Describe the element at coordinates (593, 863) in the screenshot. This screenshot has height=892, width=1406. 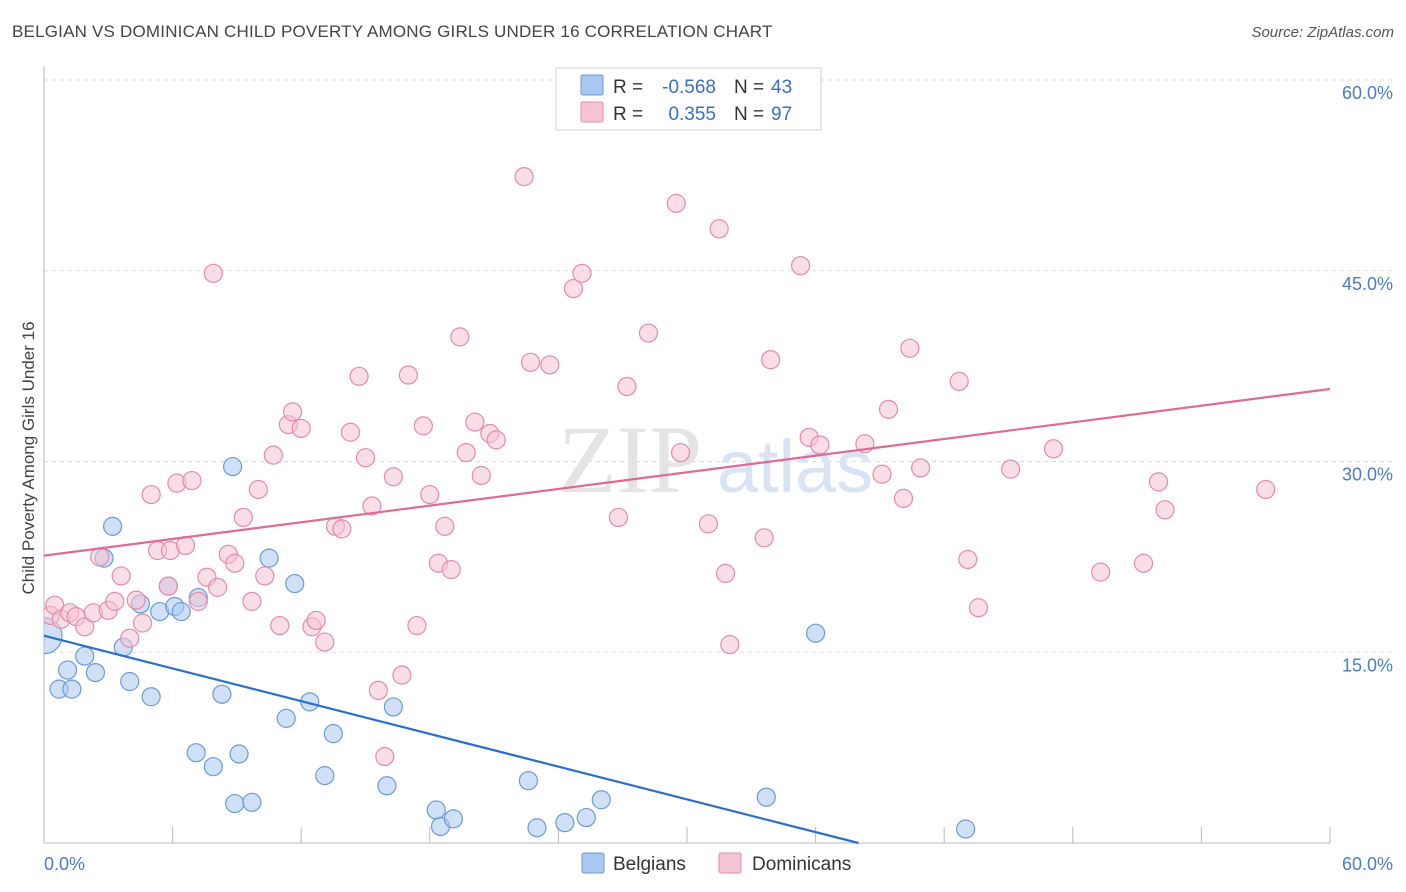
I see `legend-belgians-swatch` at that location.